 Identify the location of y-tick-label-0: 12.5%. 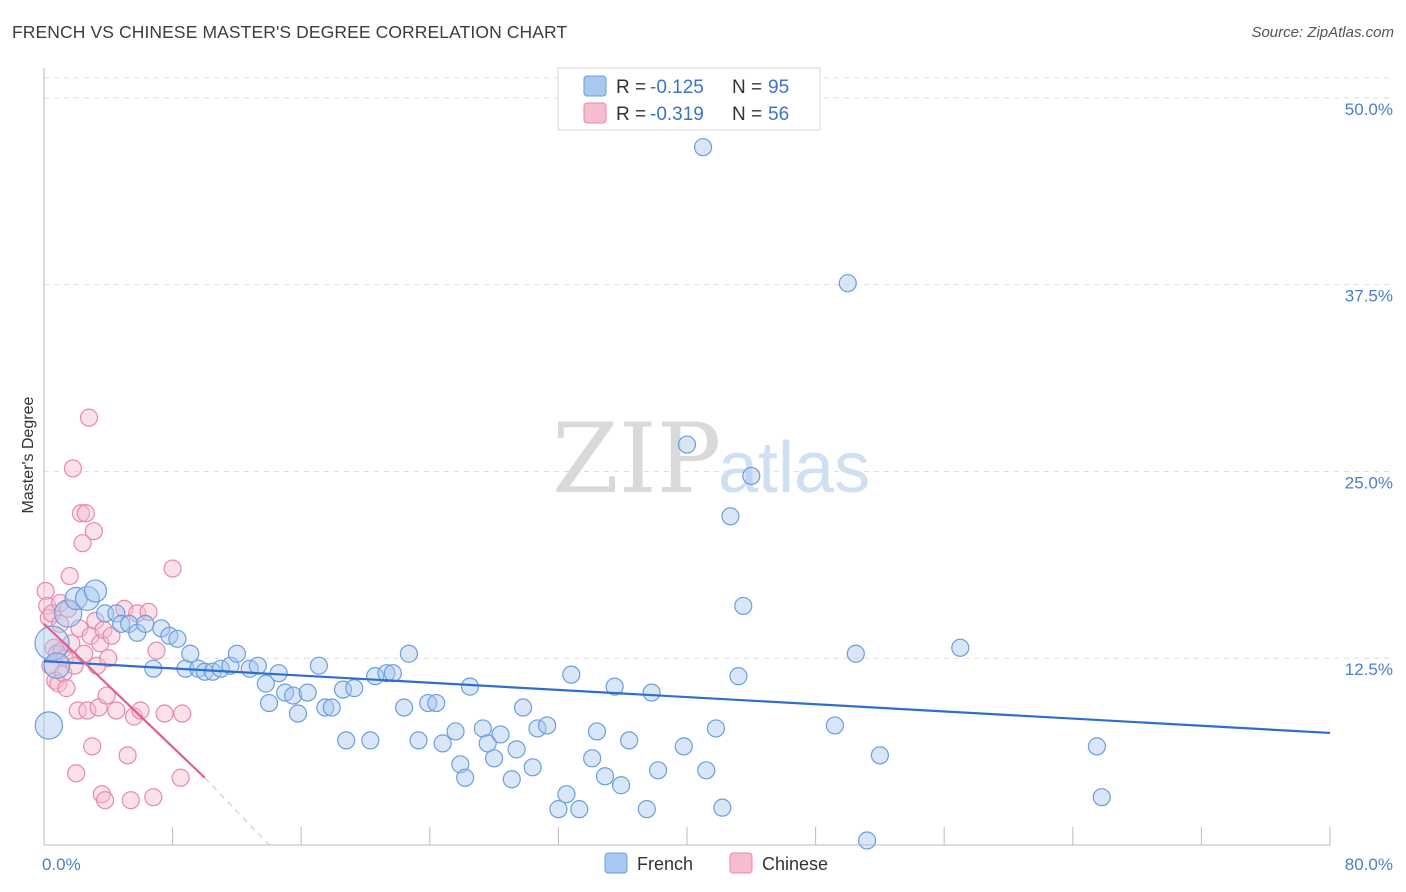
(1369, 669).